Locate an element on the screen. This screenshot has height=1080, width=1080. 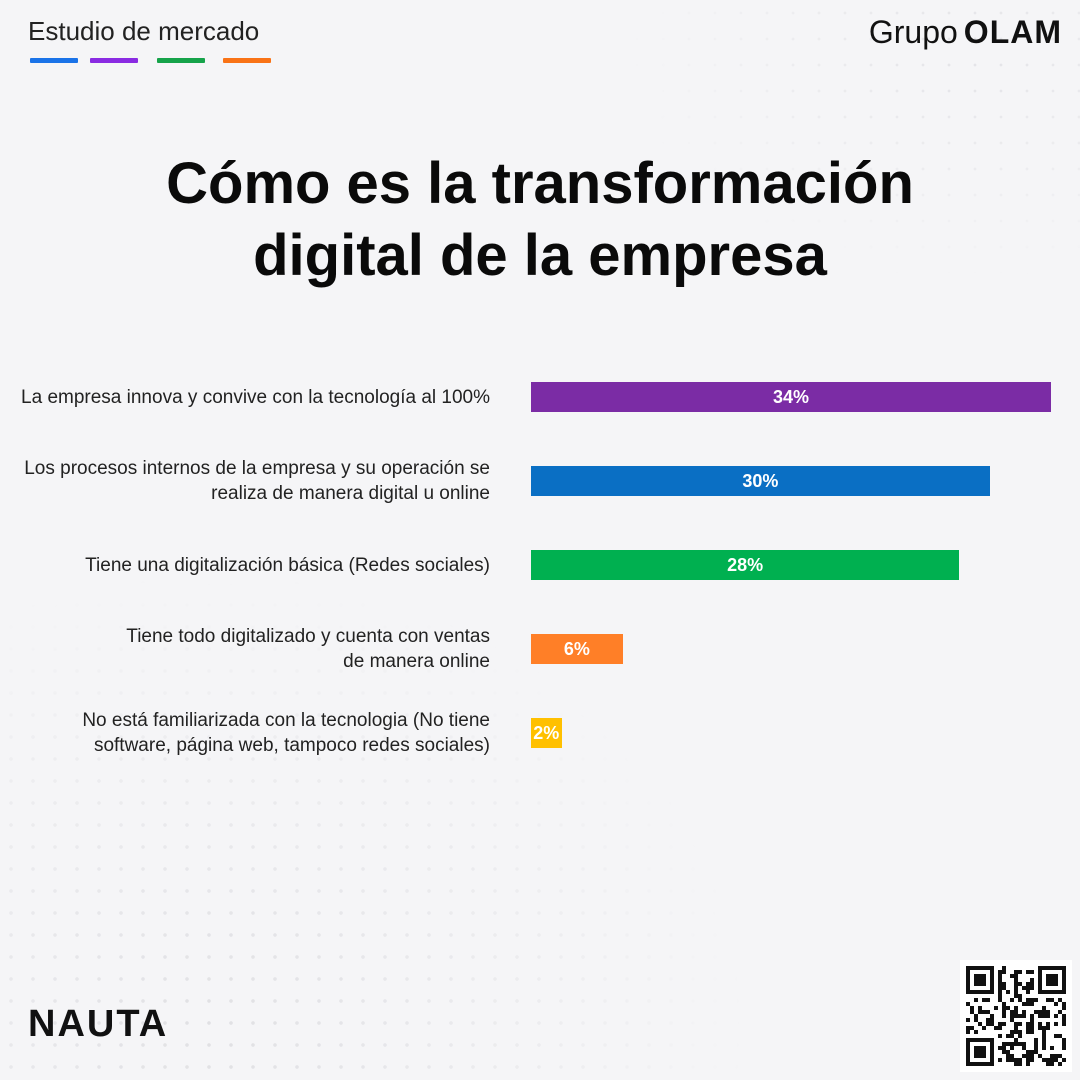
stripe-orange is located at coordinates (247, 60).